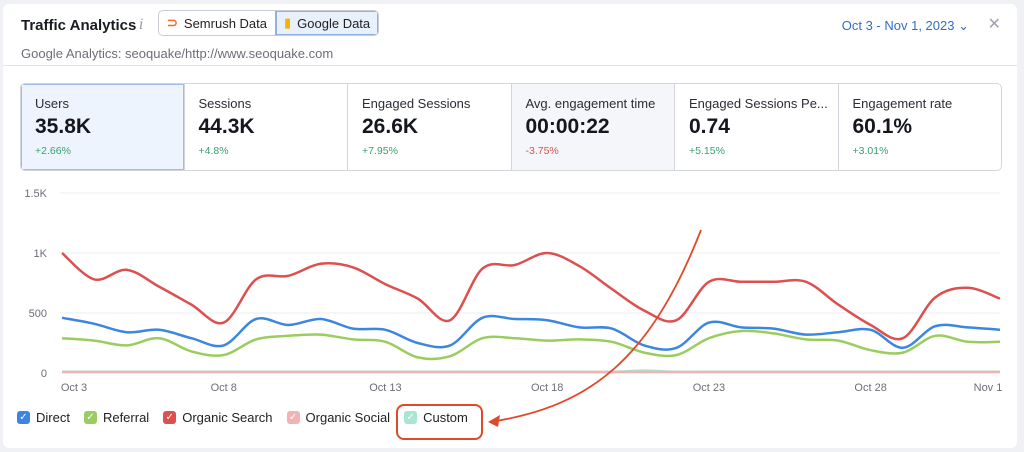 The image size is (1024, 452). I want to click on divider, so click(510, 65).